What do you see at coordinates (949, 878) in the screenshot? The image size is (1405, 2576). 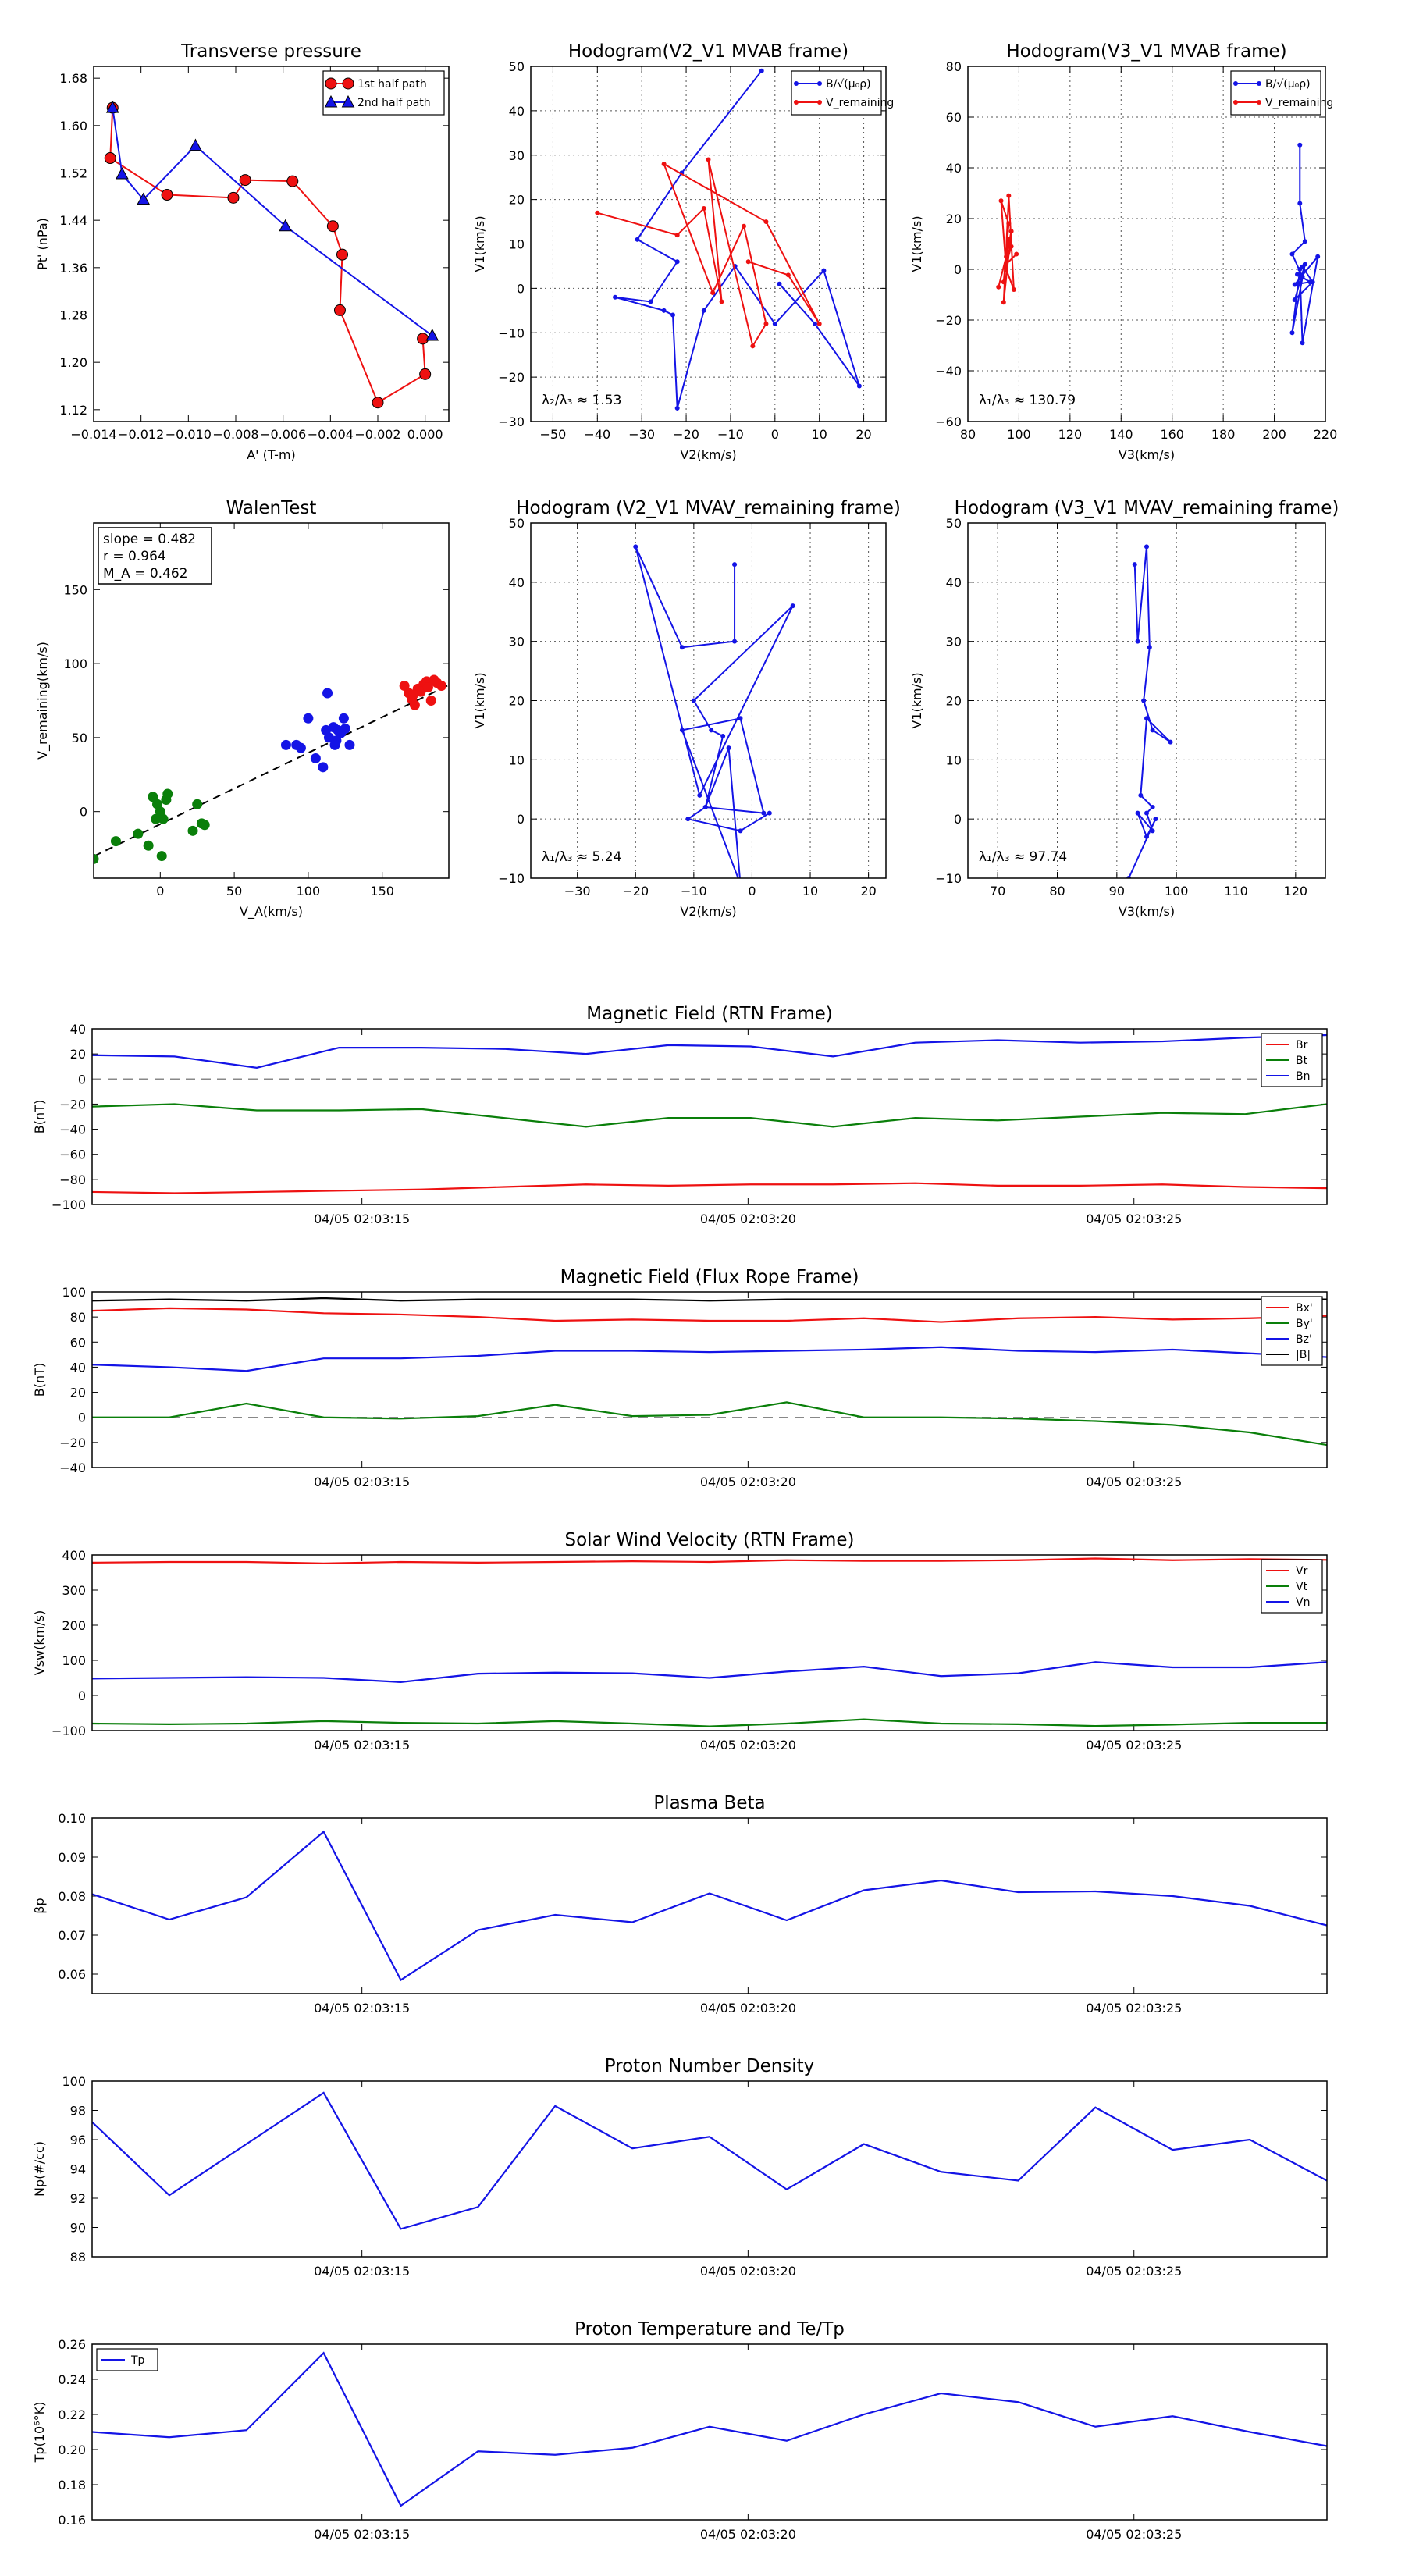 I see `y-tick-label: −10` at bounding box center [949, 878].